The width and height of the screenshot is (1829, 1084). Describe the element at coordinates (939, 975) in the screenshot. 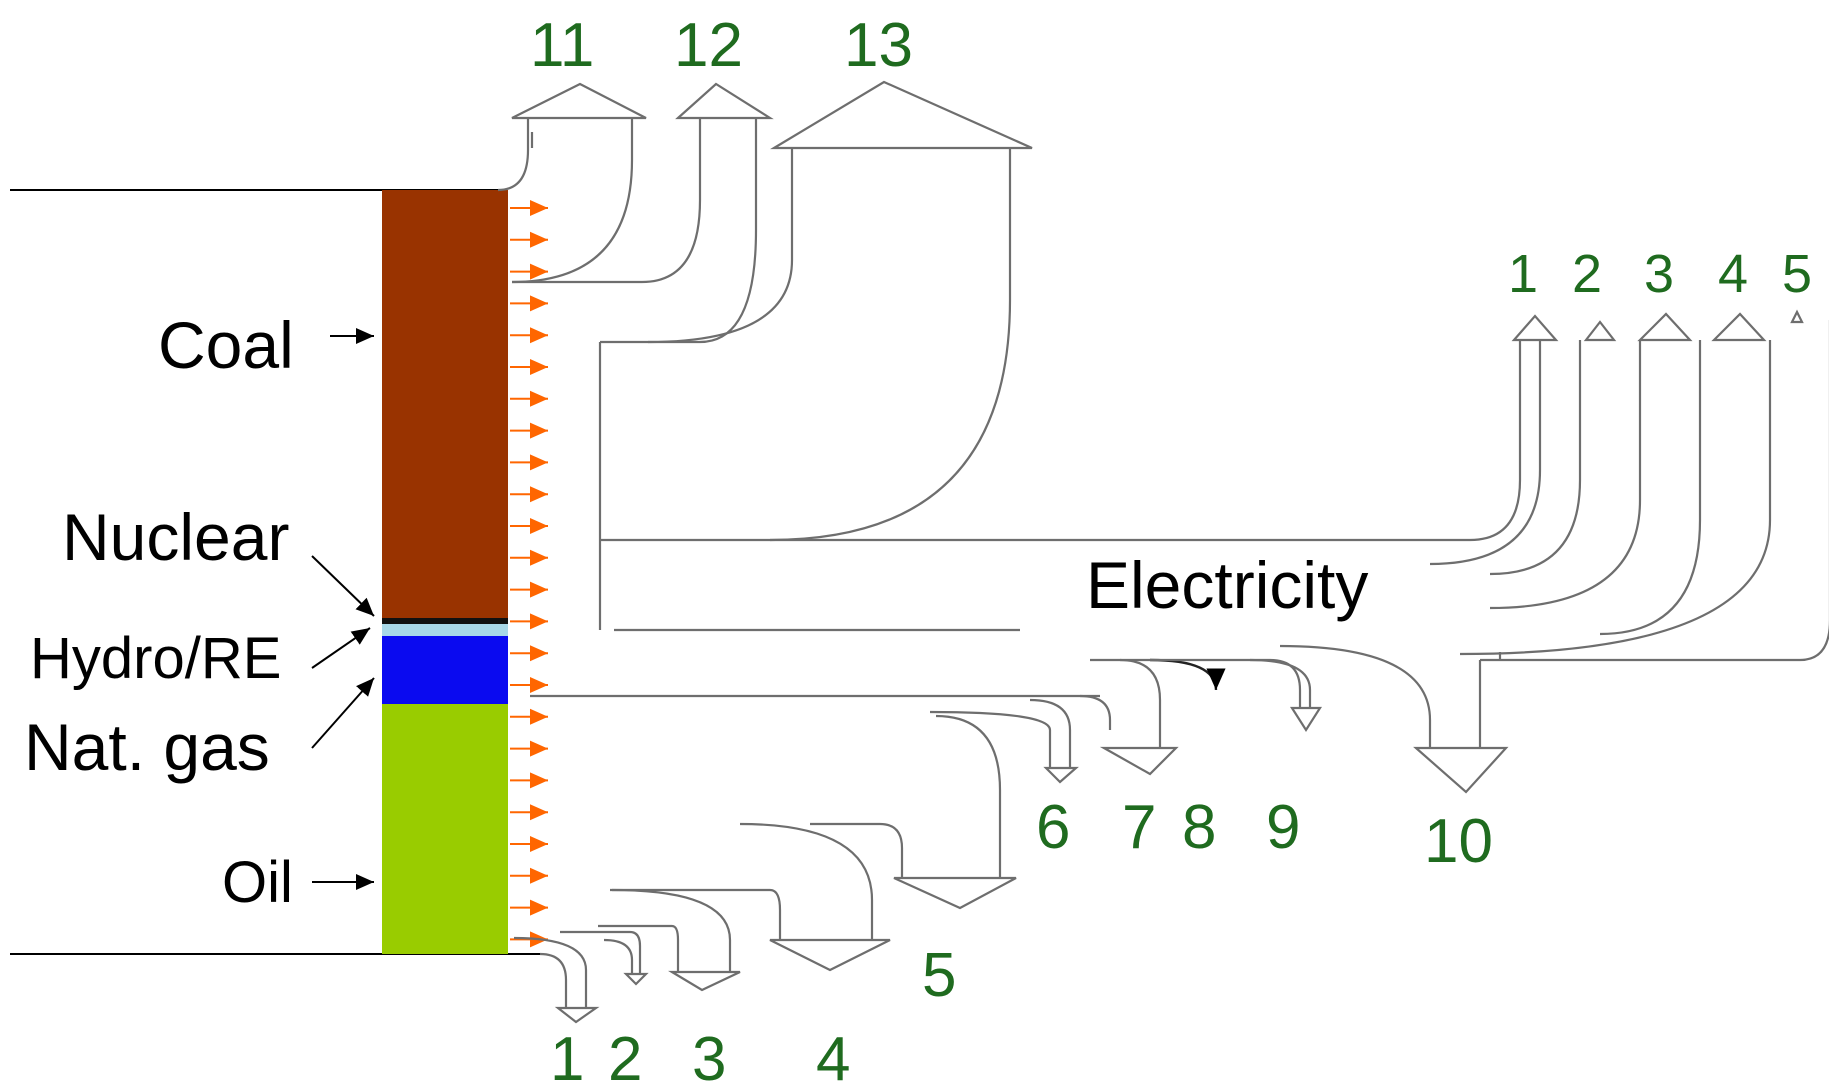

I see `bottom-number-5: 5` at that location.